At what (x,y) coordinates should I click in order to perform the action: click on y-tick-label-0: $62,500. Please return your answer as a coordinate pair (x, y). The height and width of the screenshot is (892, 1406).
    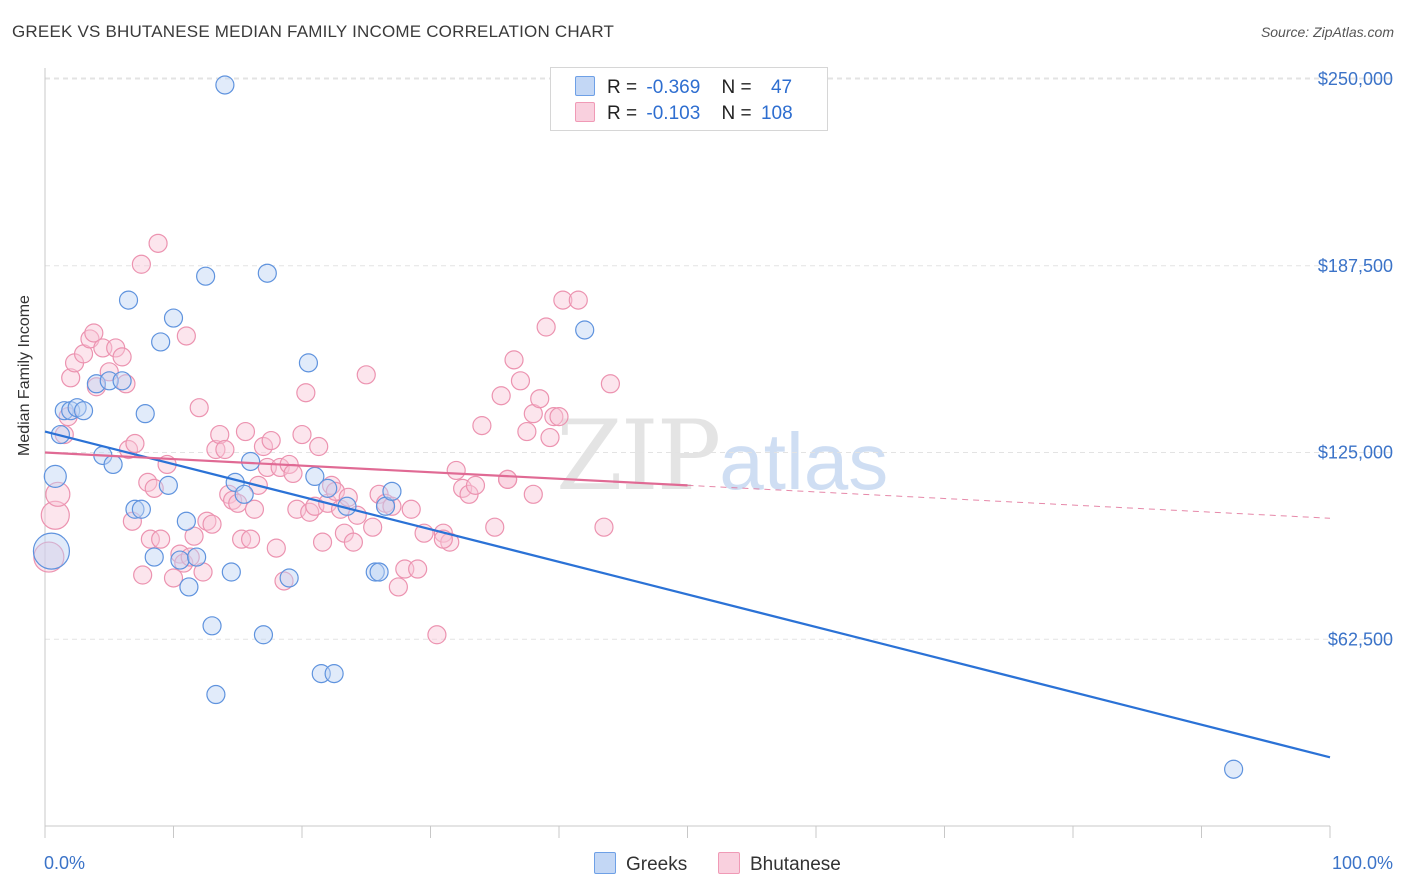
    Looking at the image, I should click on (1360, 639).